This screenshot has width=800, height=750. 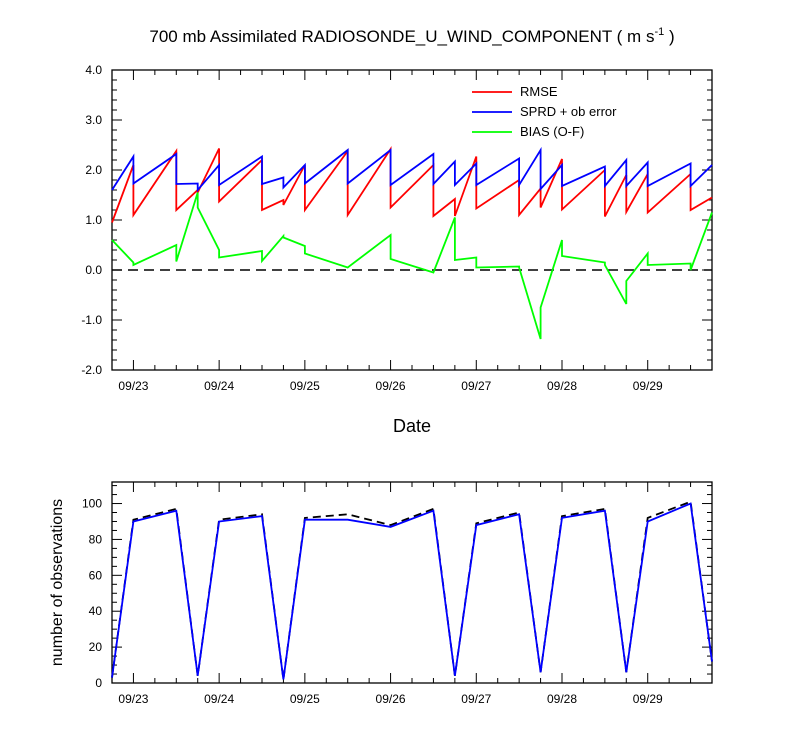 I want to click on y-tick-label: 20, so click(x=96, y=647).